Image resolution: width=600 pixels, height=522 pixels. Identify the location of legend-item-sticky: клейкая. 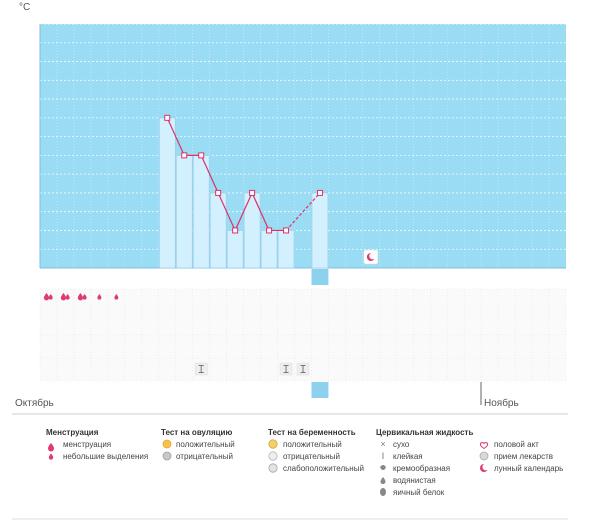
(408, 456).